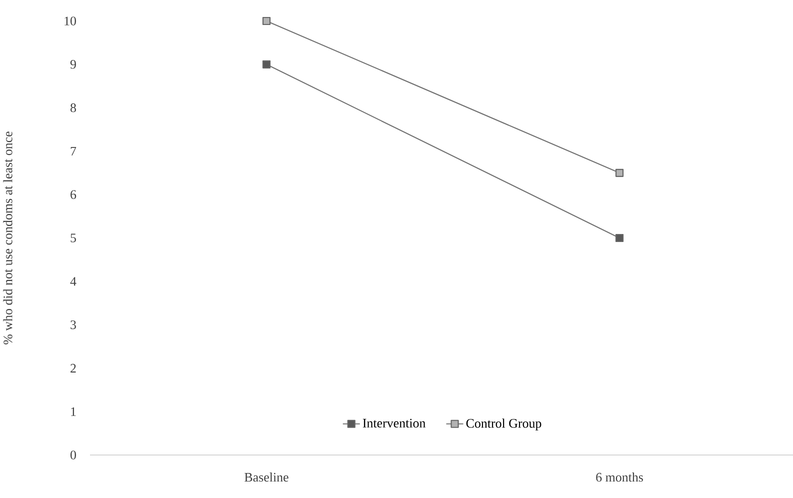  Describe the element at coordinates (73, 238) in the screenshot. I see `y-tick-label: 5` at that location.